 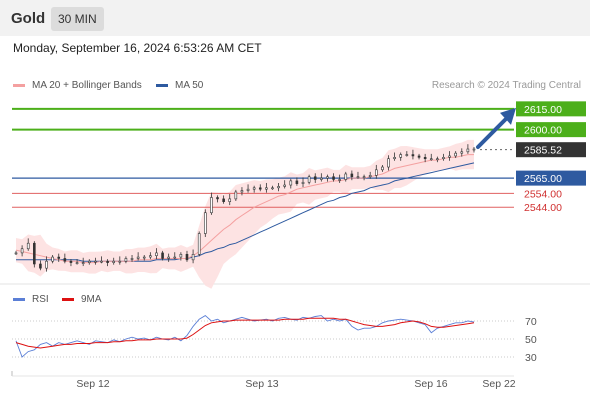 What do you see at coordinates (543, 151) in the screenshot?
I see `level-label-2: 2585.52` at bounding box center [543, 151].